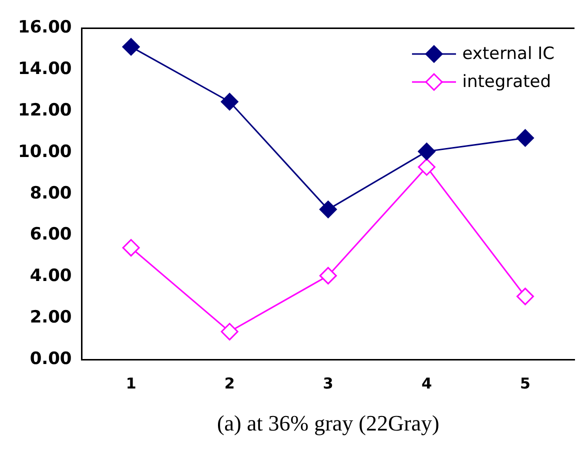 The image size is (584, 450). Describe the element at coordinates (426, 383) in the screenshot. I see `x-tick-label: 4` at that location.